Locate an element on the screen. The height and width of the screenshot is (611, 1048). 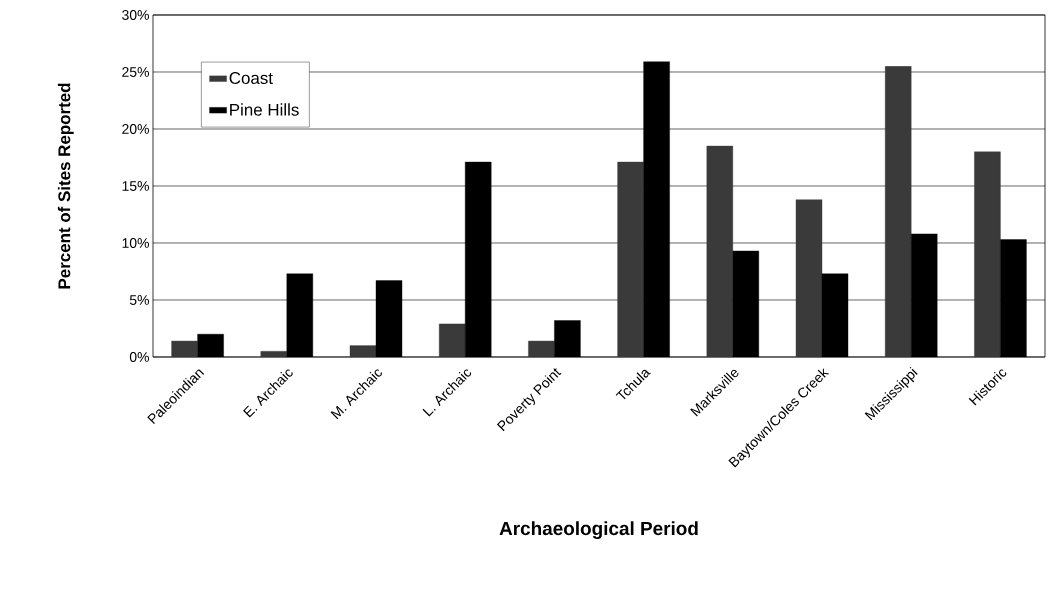
y-tick-label: 20% is located at coordinates (135, 129).